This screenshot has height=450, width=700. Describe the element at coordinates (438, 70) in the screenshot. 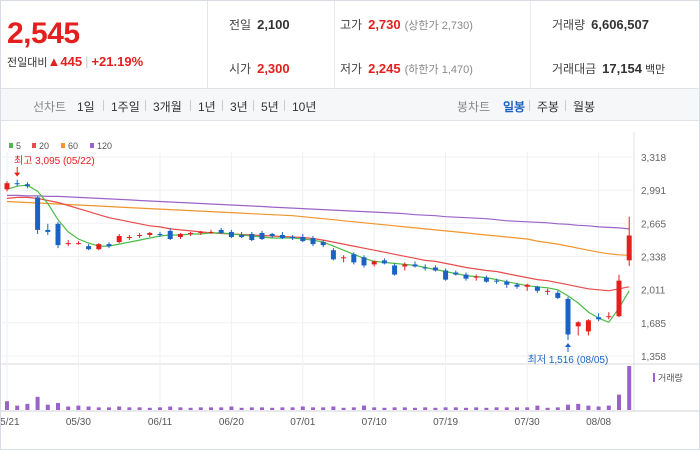

I see `lower-limit: (하한가 1,470)` at that location.